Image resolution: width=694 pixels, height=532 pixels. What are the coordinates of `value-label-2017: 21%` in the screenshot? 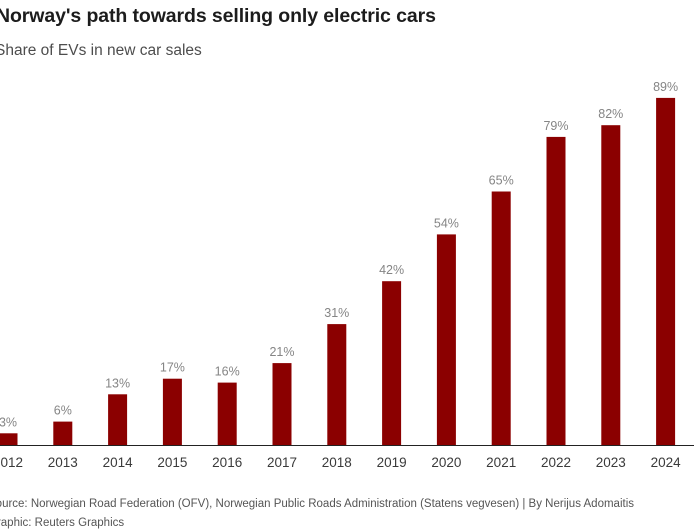 It's located at (281, 352).